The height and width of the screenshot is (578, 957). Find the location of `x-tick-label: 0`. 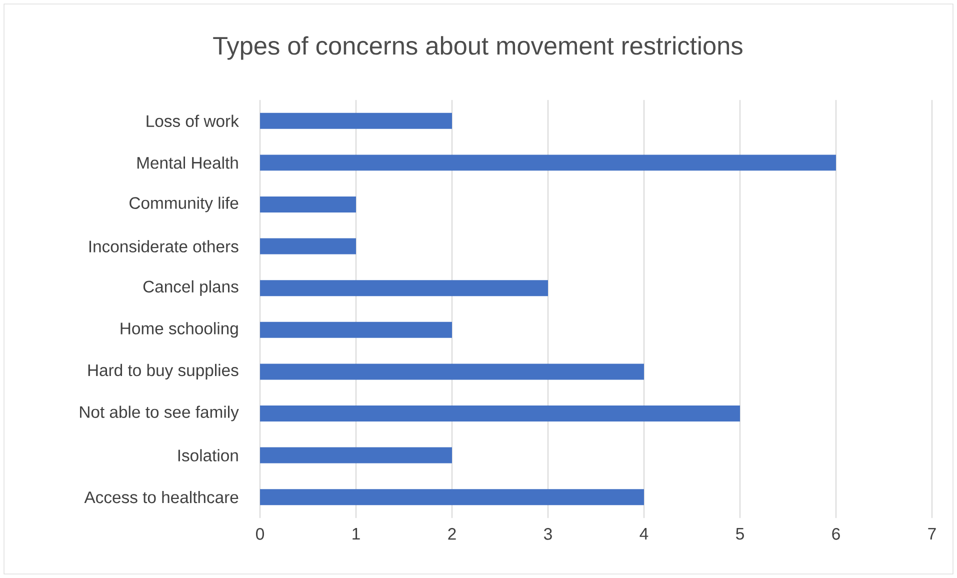

x-tick-label: 0 is located at coordinates (260, 534).